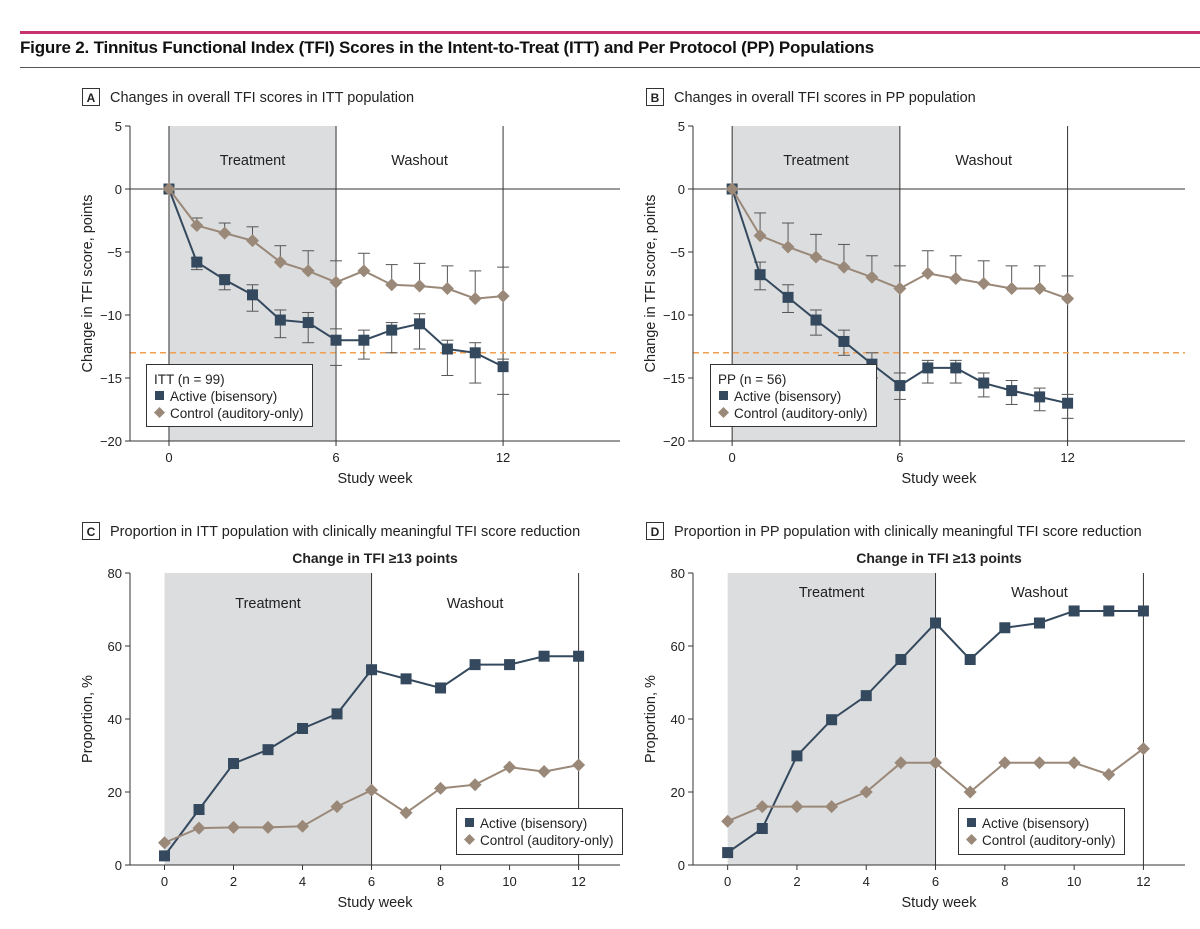 The width and height of the screenshot is (1200, 929). What do you see at coordinates (115, 719) in the screenshot?
I see `y-tick-label: 40` at bounding box center [115, 719].